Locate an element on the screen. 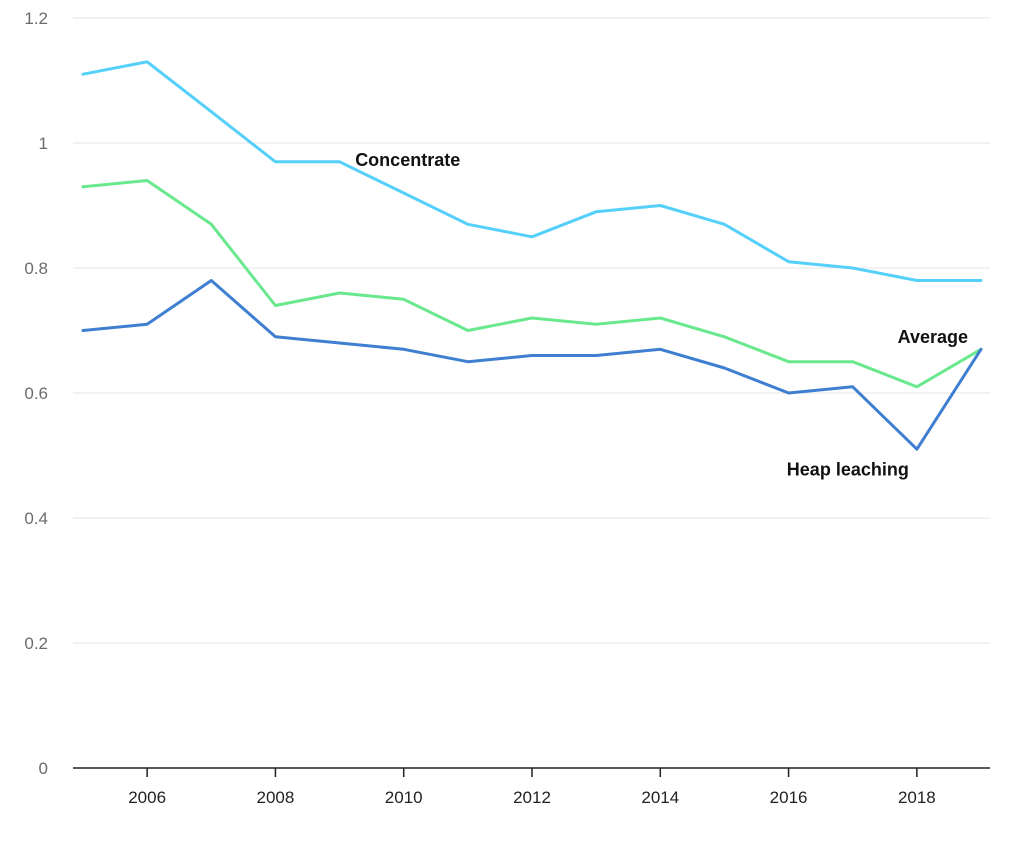 Image resolution: width=1024 pixels, height=853 pixels. series-label-average: Average is located at coordinates (933, 337).